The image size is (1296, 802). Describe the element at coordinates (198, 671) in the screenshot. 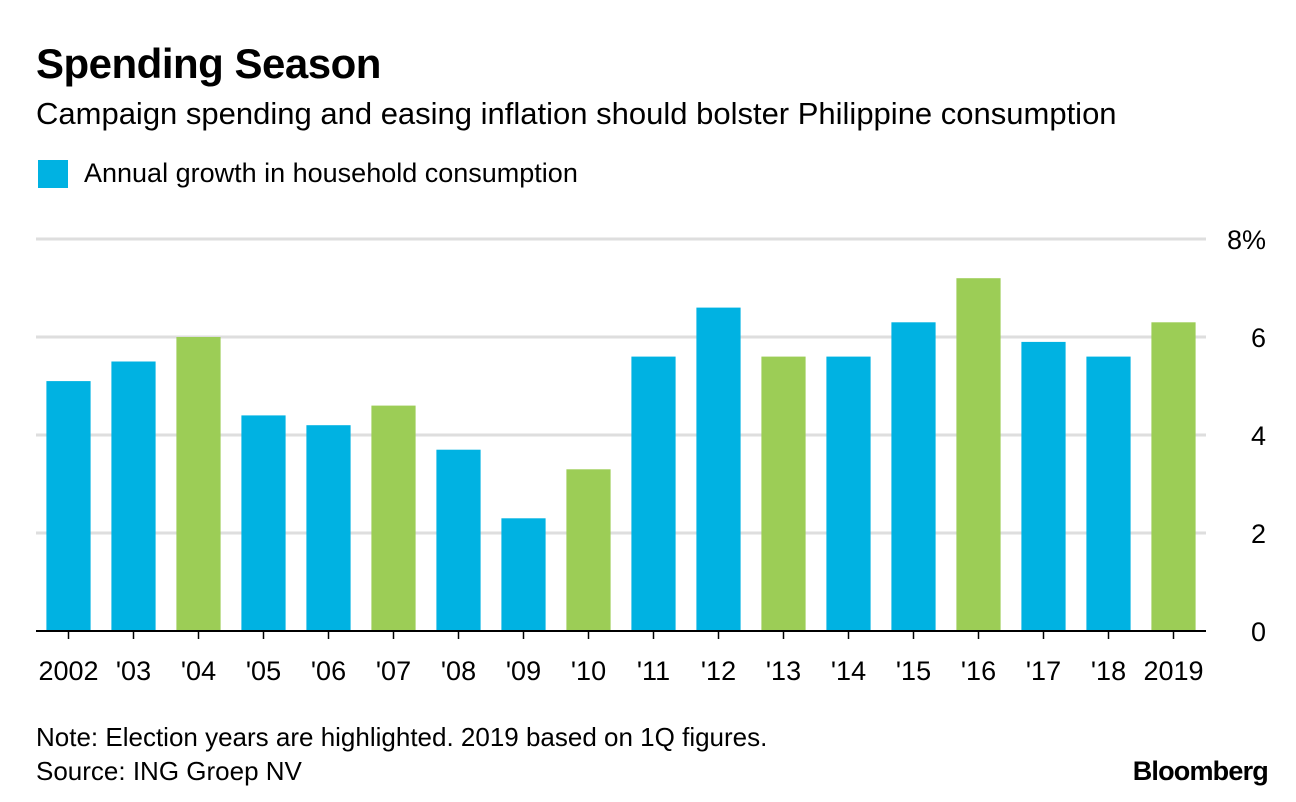

I see `x-tick-label: '04` at that location.